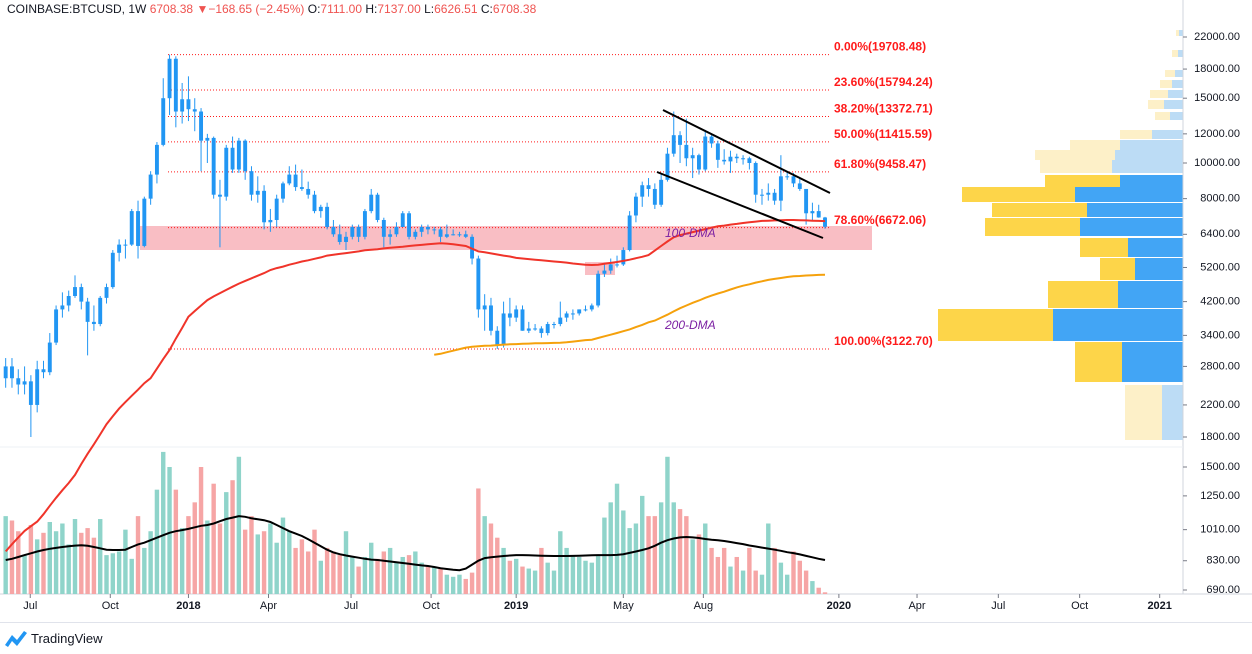  What do you see at coordinates (740, 205) in the screenshot?
I see `channel-lower` at bounding box center [740, 205].